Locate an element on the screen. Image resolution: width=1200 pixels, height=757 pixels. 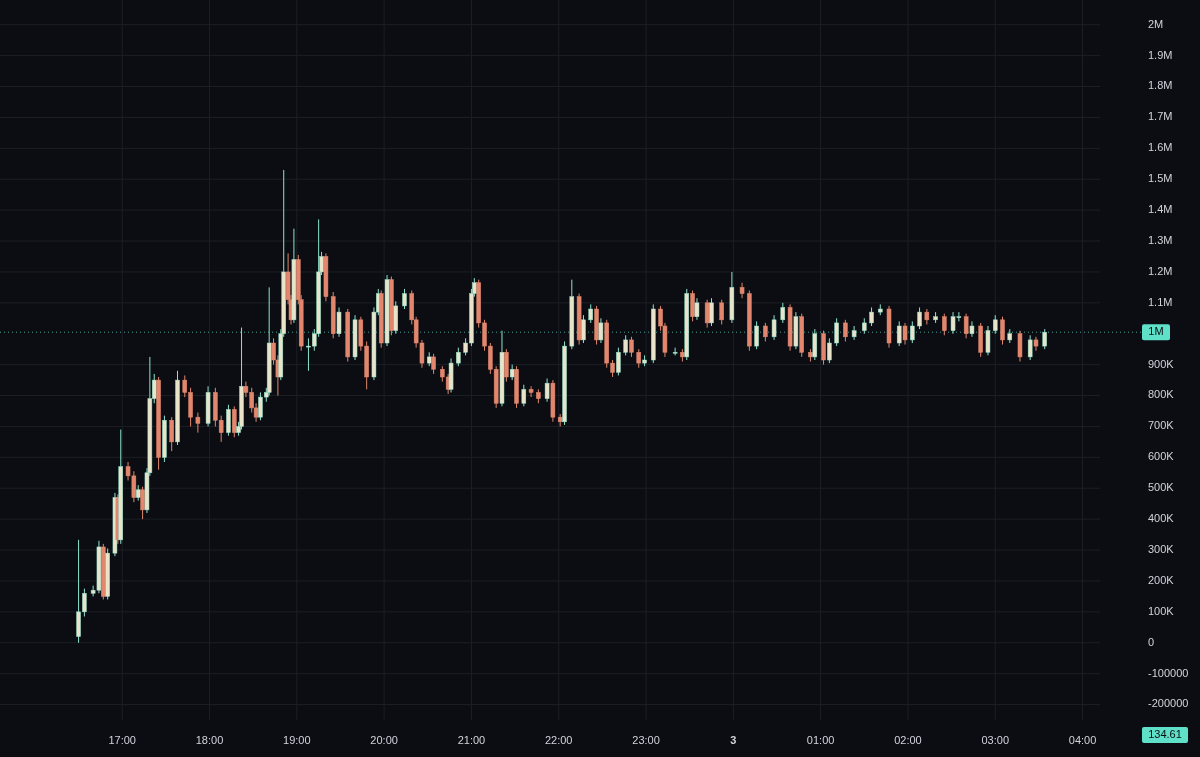
y-tick-label: 700K is located at coordinates (1161, 425).